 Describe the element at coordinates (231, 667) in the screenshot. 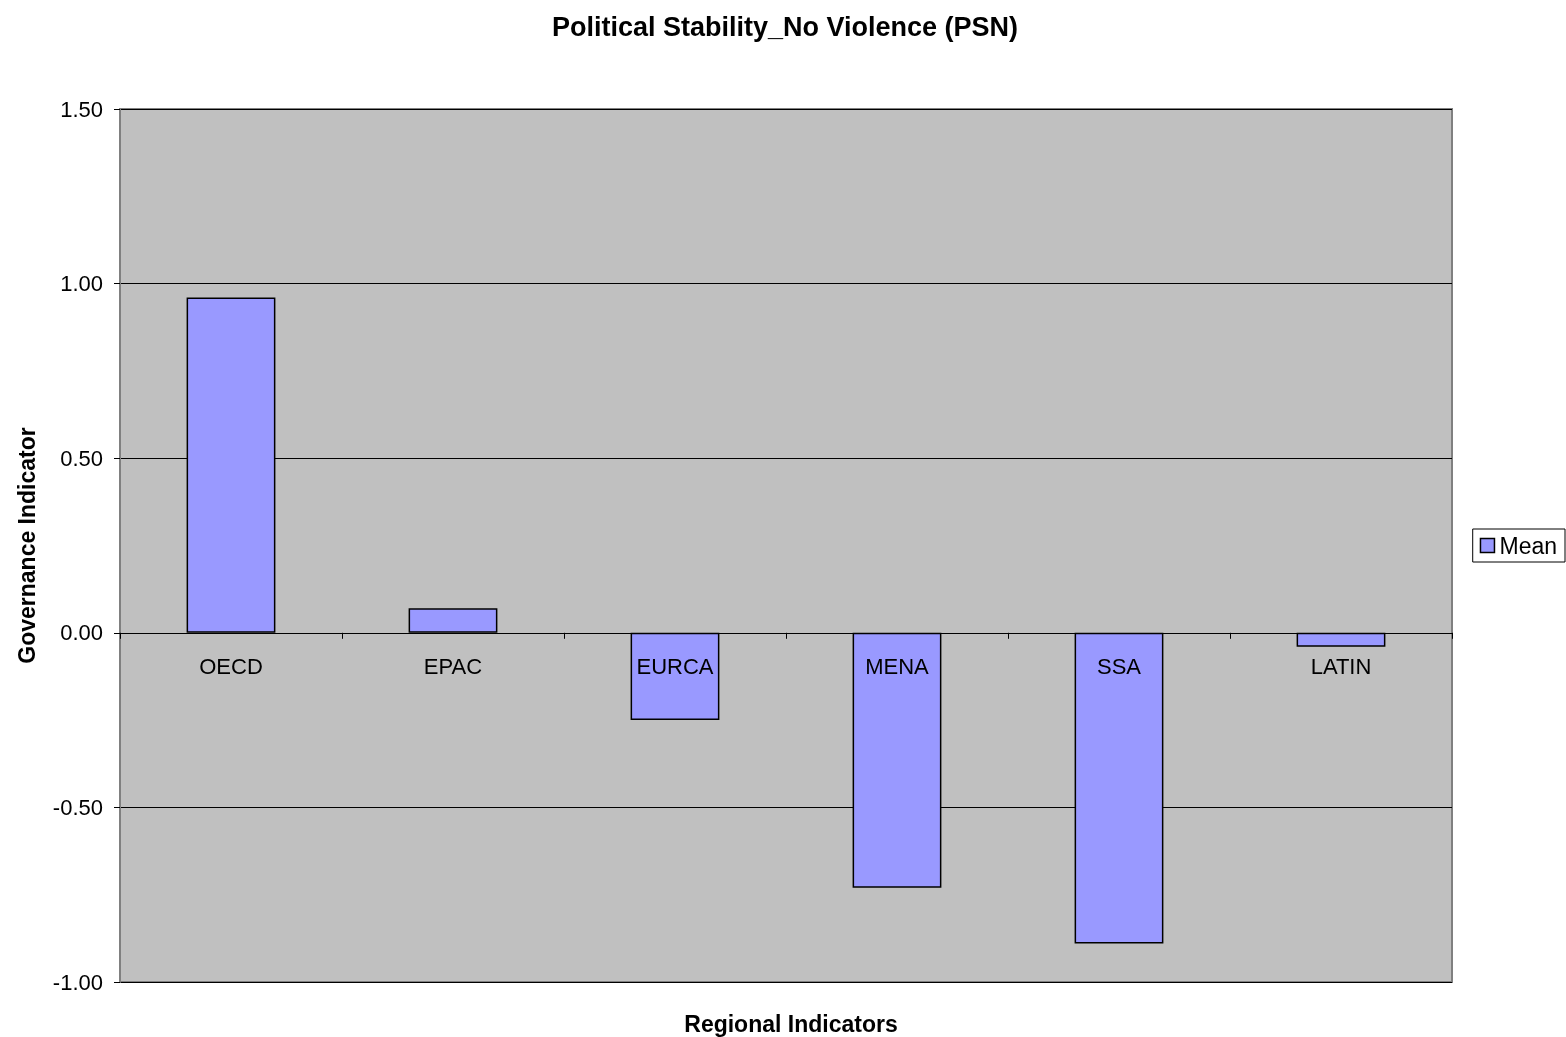

I see `x-tick-label: OECD` at that location.